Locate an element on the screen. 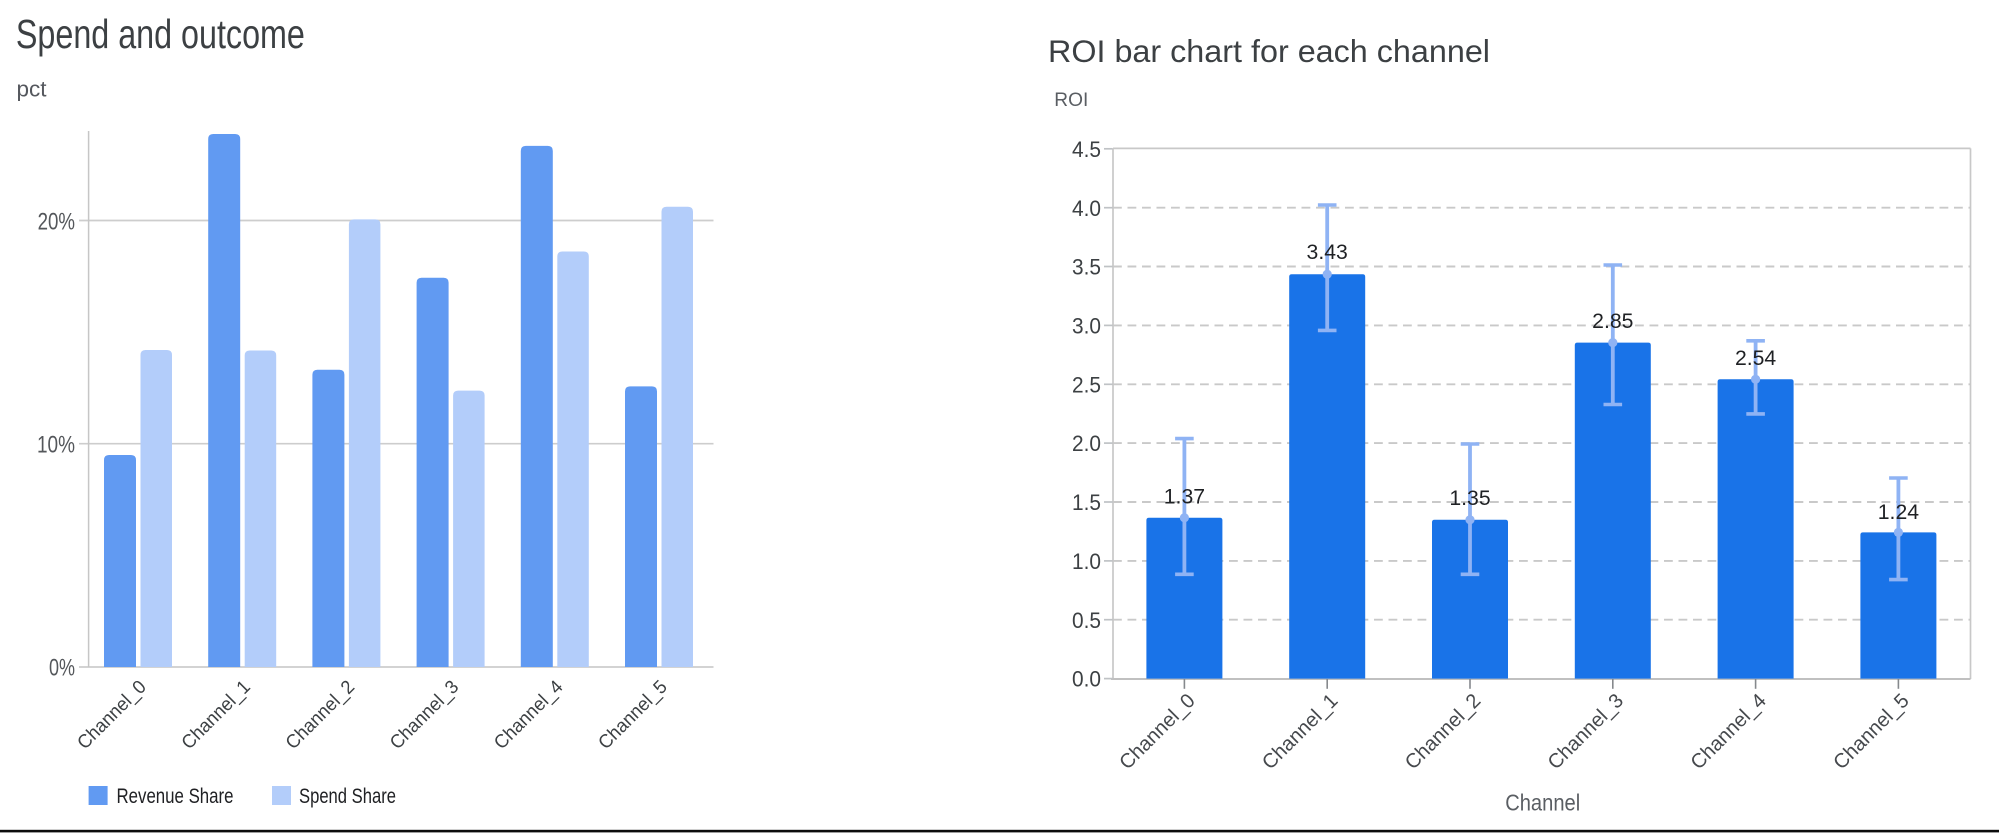 The width and height of the screenshot is (1999, 838). svg-text: 1.24 is located at coordinates (1898, 512).